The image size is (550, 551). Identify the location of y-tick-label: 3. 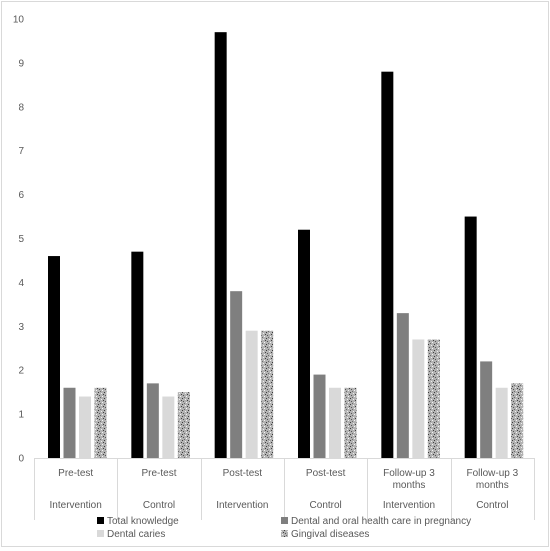
(21, 327).